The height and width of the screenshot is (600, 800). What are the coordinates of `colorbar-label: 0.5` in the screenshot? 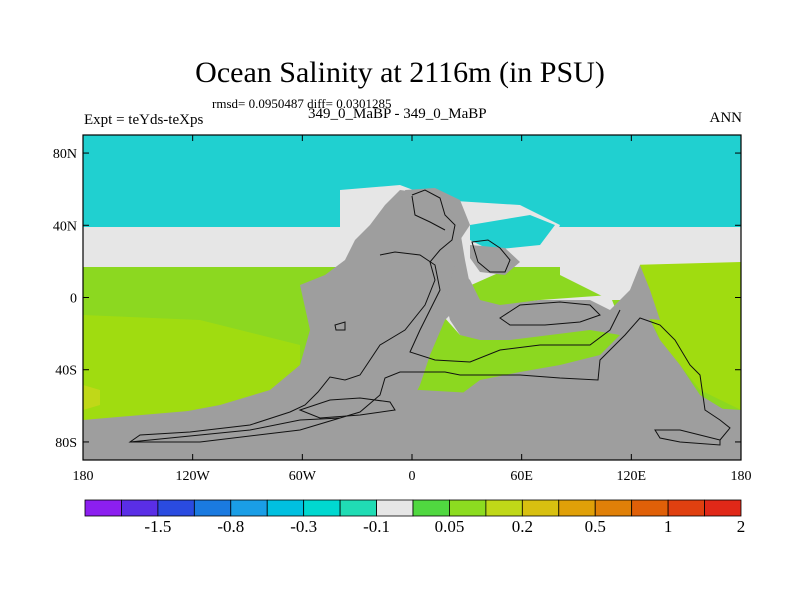 It's located at (595, 526).